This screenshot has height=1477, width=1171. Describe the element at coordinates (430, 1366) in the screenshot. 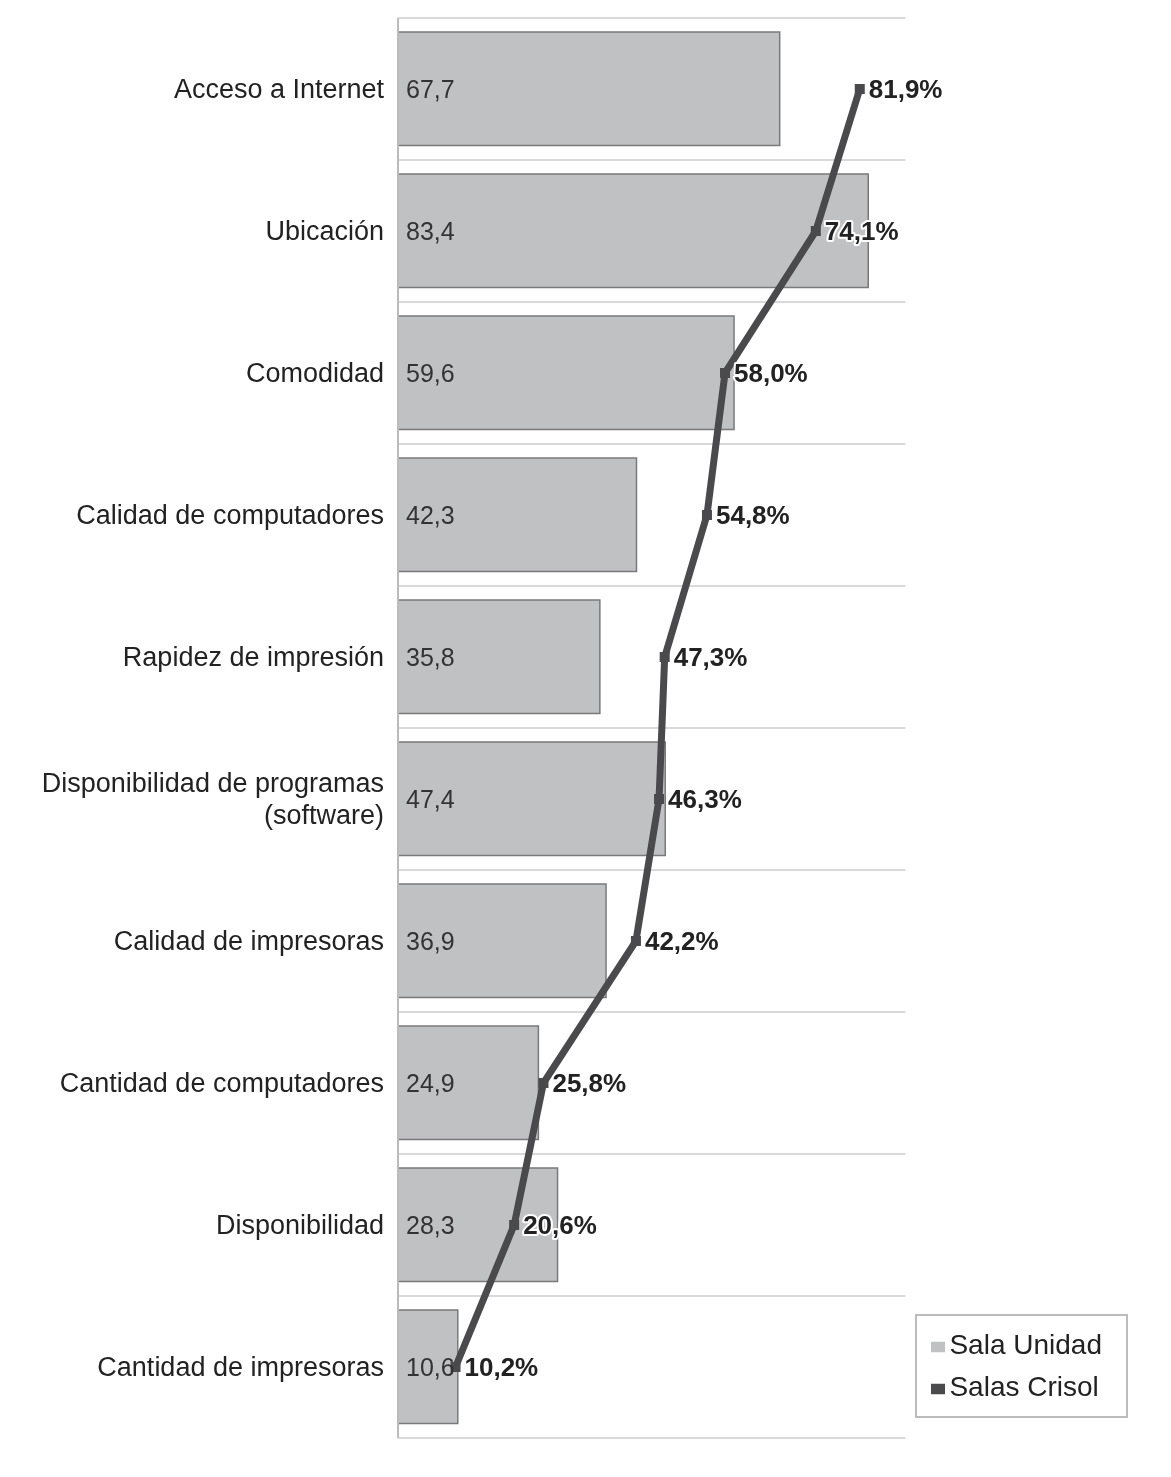

I see `data-label: 10,6` at that location.